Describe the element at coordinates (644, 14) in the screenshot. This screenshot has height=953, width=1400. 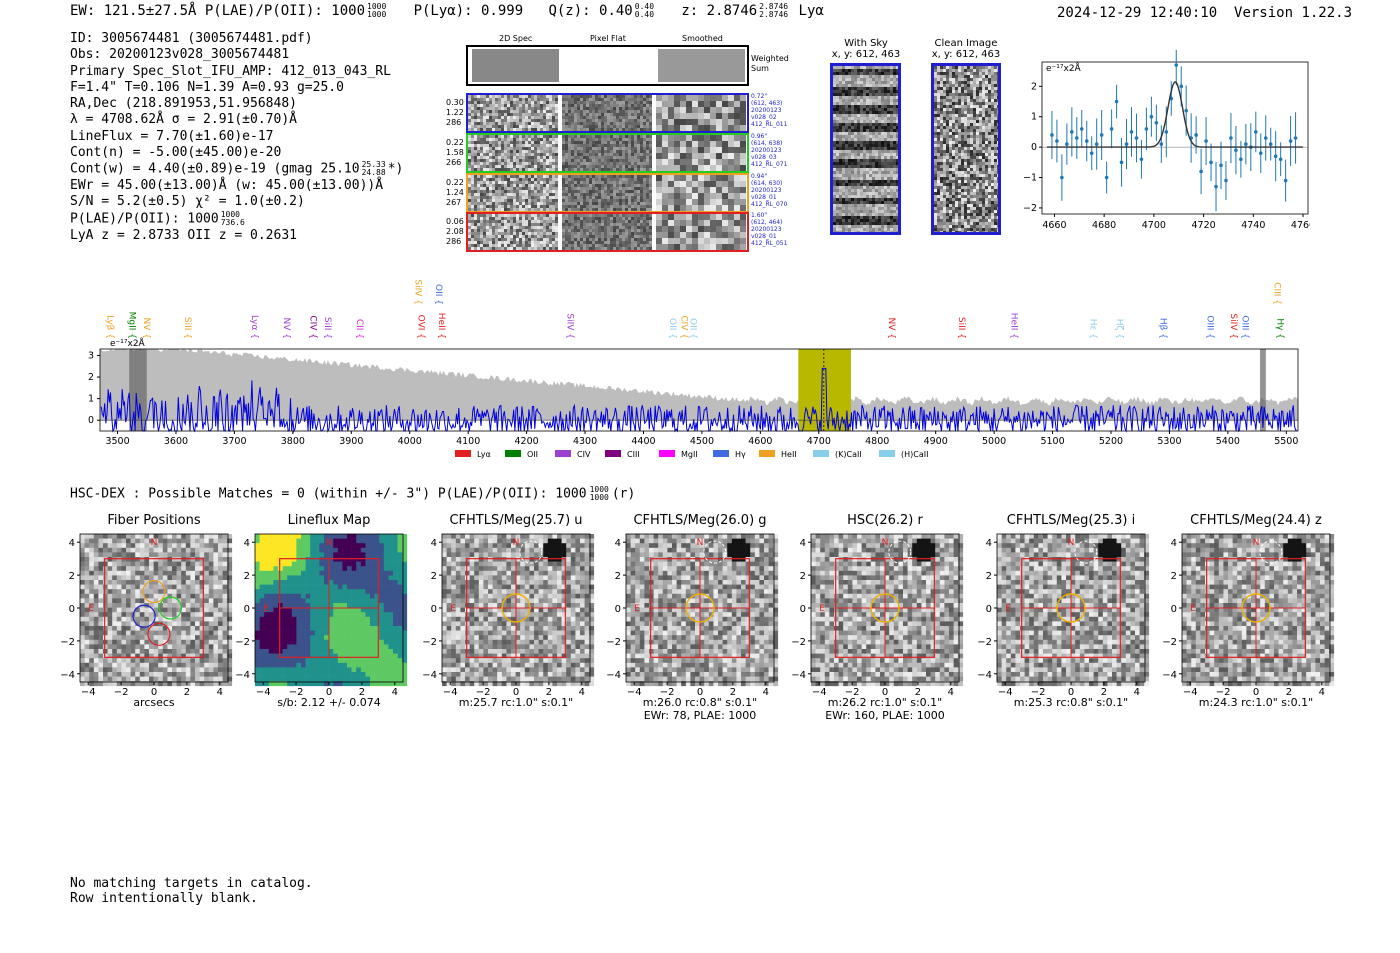
I see `header-qz-sub: 0.40` at that location.